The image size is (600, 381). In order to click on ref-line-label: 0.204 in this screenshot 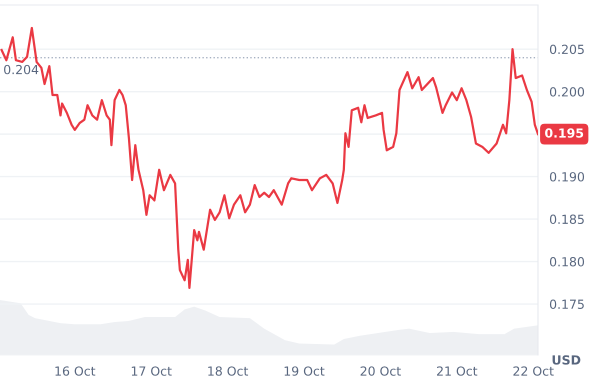, I will do `click(21, 69)`.